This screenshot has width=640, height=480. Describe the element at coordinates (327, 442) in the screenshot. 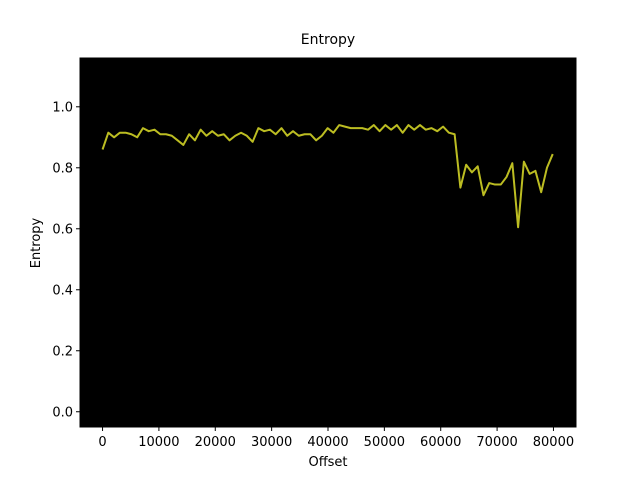

I see `x-tick-label: 40000` at that location.